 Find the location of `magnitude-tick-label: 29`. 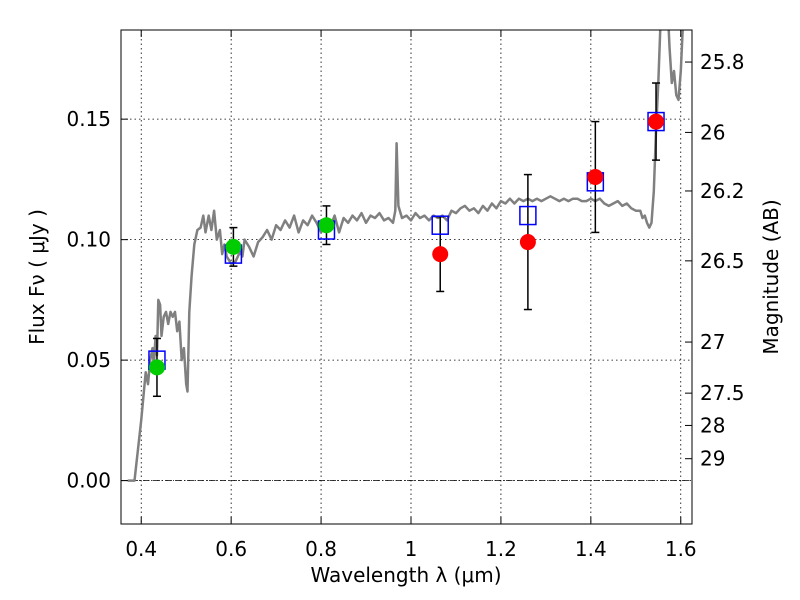

magnitude-tick-label: 29 is located at coordinates (712, 459).